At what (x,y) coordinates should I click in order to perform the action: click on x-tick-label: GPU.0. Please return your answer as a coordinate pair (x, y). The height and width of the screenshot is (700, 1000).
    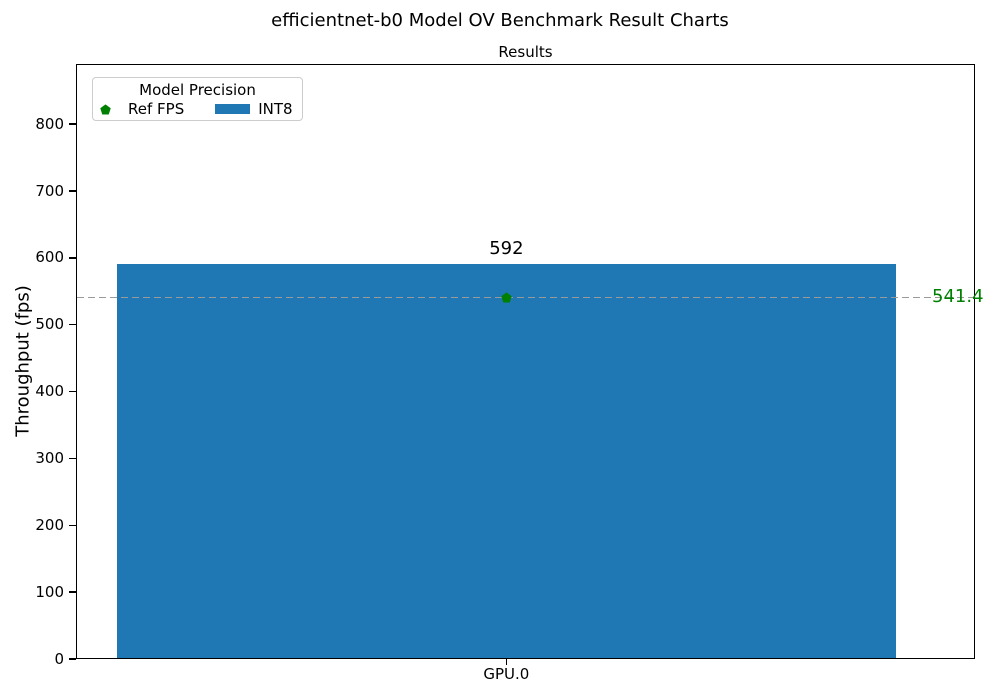
    Looking at the image, I should click on (506, 674).